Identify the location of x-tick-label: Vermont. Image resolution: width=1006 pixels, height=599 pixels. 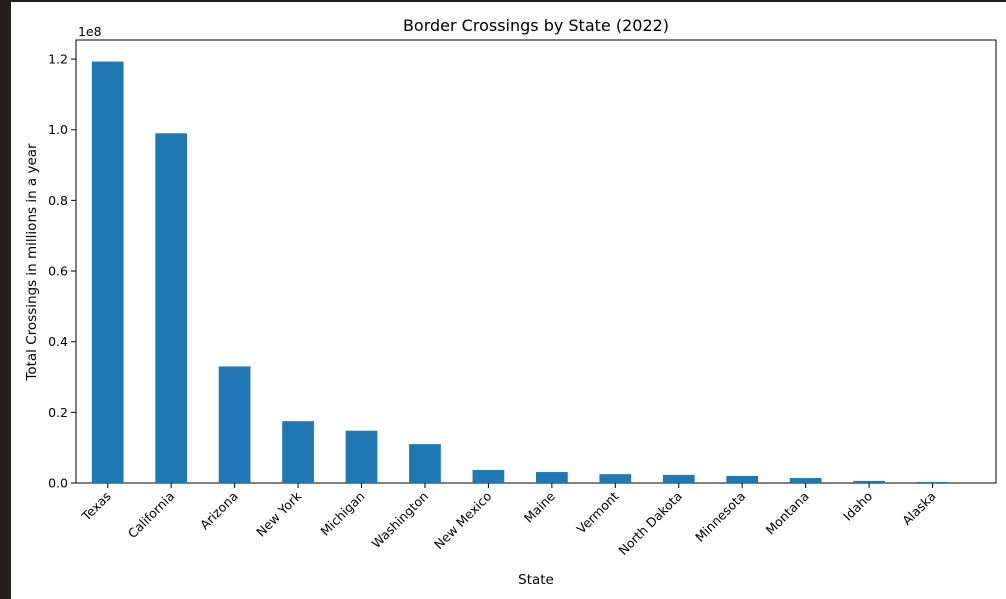
(597, 512).